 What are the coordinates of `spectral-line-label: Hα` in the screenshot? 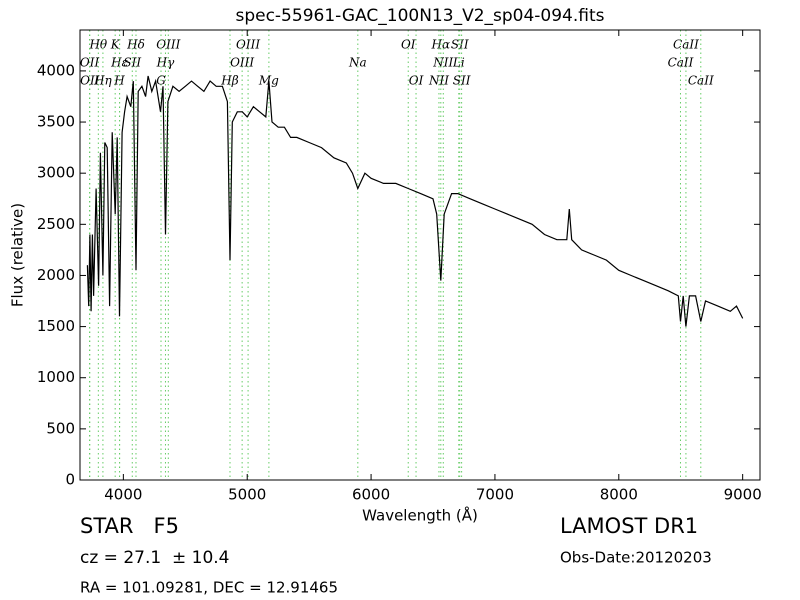 It's located at (441, 45).